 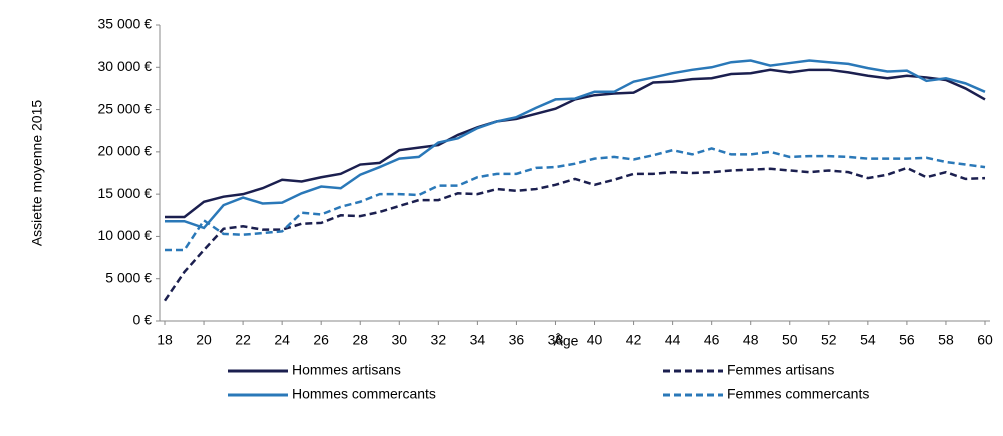 I want to click on legend-label: Hommes artisans, so click(x=346, y=370).